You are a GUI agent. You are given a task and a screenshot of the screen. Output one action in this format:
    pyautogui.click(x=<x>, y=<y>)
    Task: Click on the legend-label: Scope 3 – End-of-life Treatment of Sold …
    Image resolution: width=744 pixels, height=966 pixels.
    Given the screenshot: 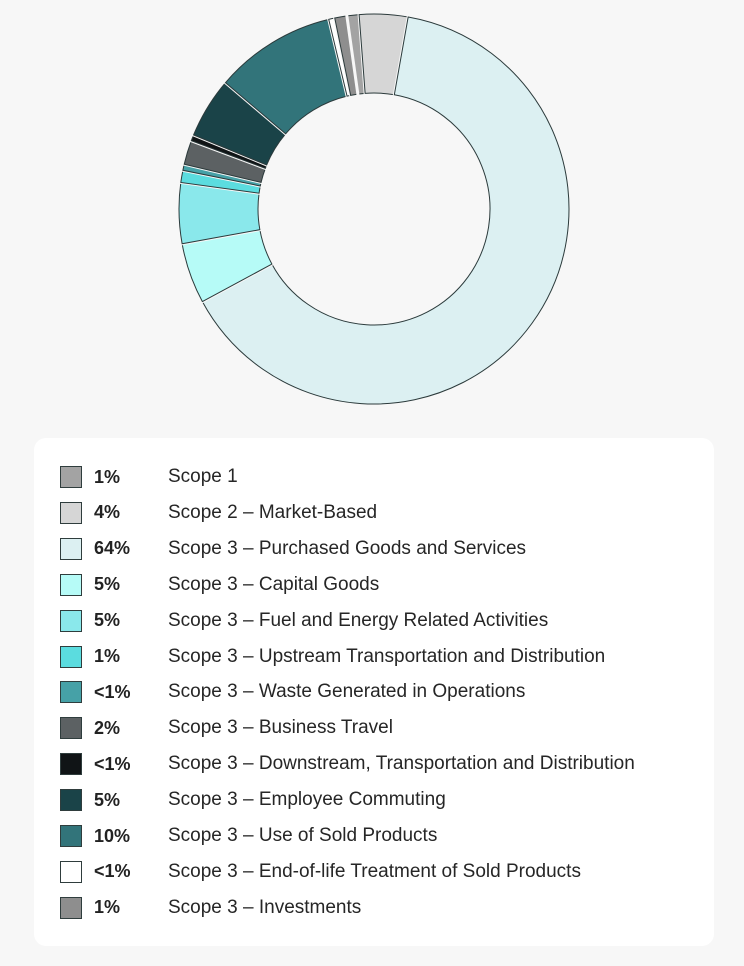 What is the action you would take?
    pyautogui.click(x=374, y=871)
    